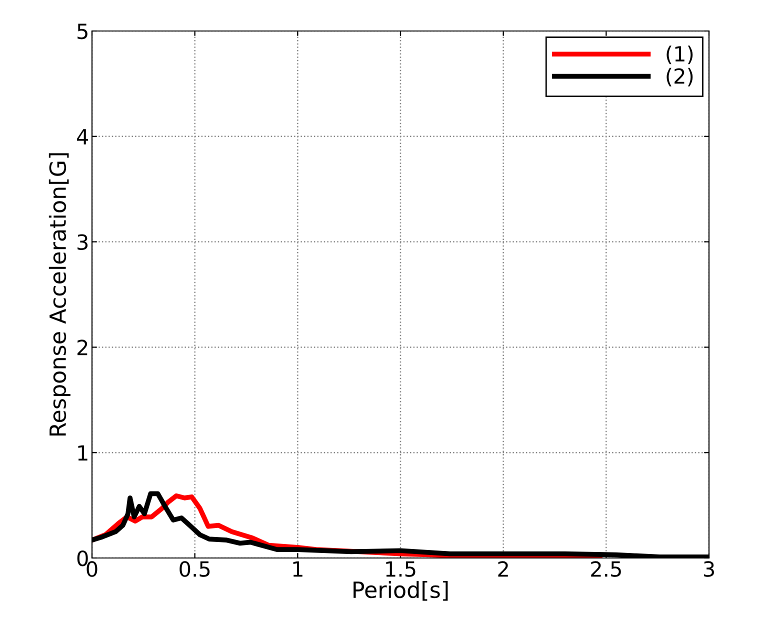 The image size is (781, 620). Describe the element at coordinates (503, 569) in the screenshot. I see `x-tick-label: 2` at that location.